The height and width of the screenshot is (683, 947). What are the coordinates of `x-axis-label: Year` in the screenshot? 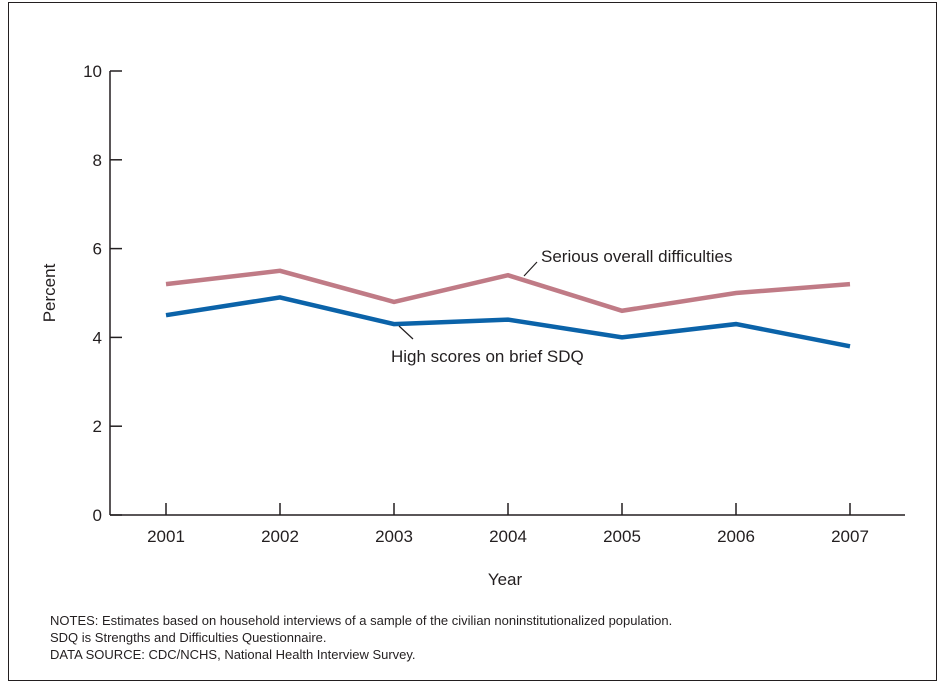 It's located at (505, 579).